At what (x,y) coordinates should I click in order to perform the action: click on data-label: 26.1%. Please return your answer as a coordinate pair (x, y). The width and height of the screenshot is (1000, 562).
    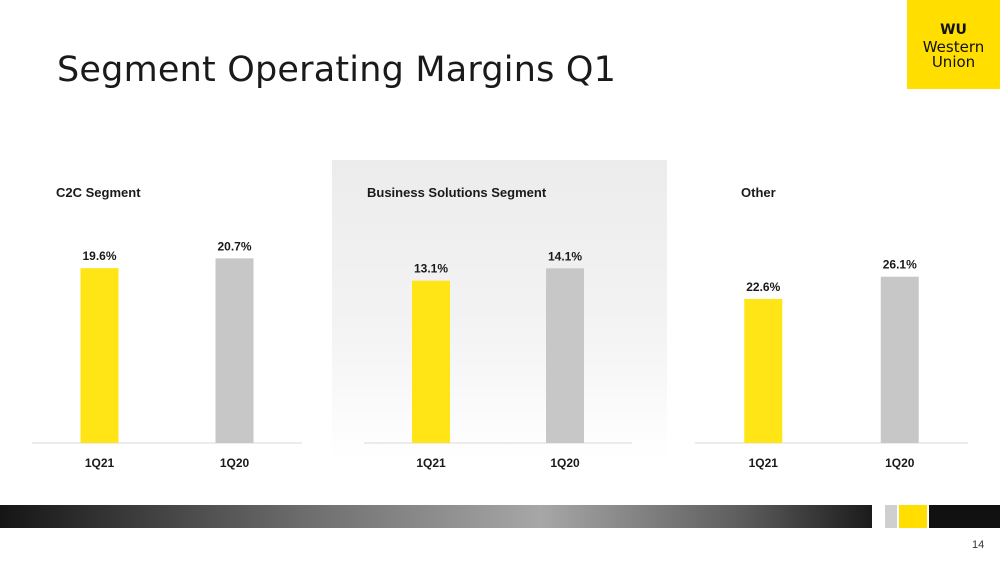
    Looking at the image, I should click on (900, 265).